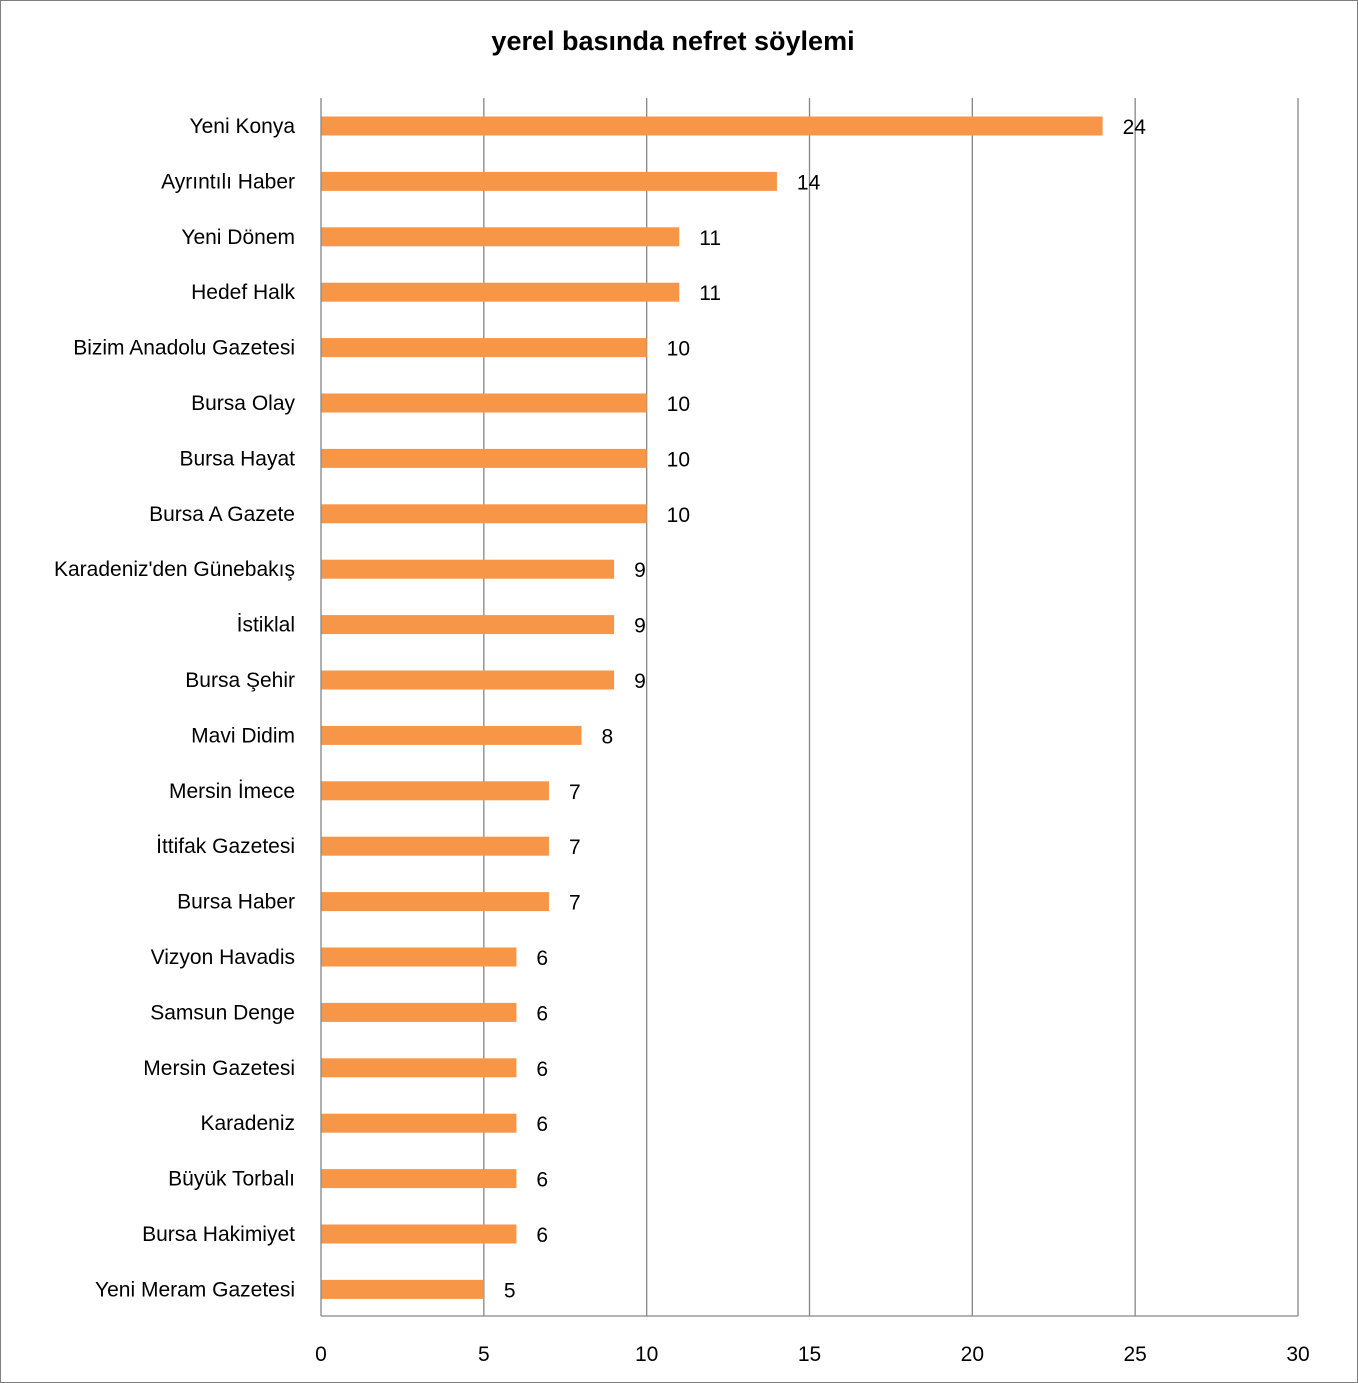 This screenshot has width=1358, height=1383. What do you see at coordinates (266, 625) in the screenshot?
I see `category-label: İstiklal` at bounding box center [266, 625].